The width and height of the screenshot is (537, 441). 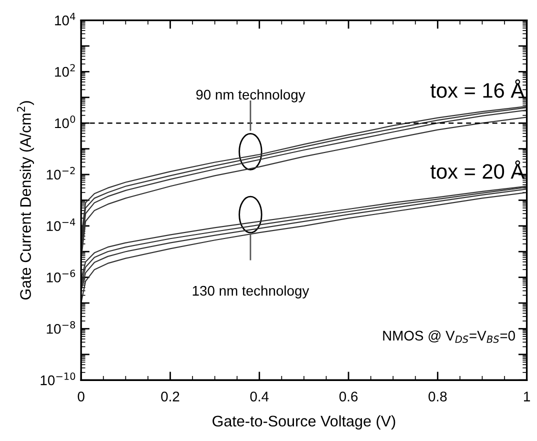 What do you see at coordinates (170, 397) in the screenshot?
I see `x-tick-label: 0.2` at bounding box center [170, 397].